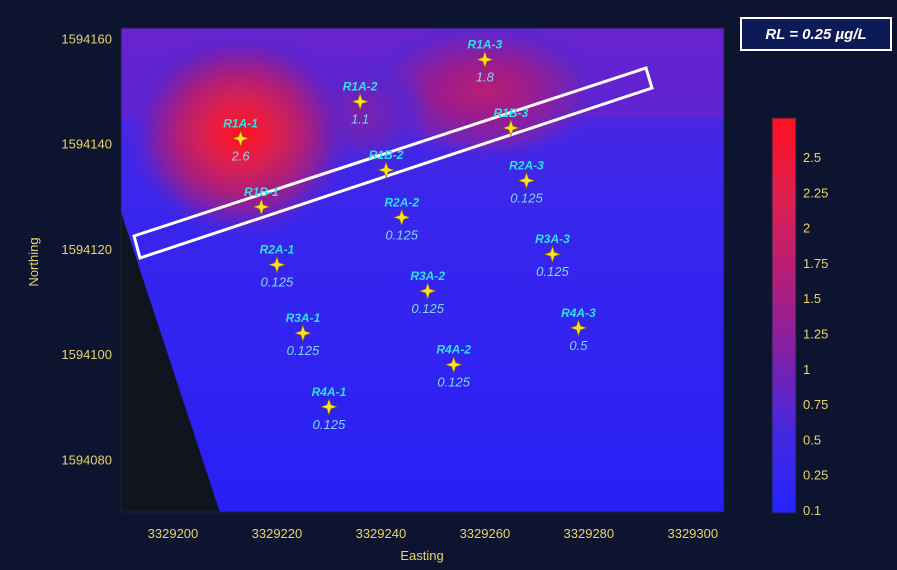 Image resolution: width=897 pixels, height=570 pixels. What do you see at coordinates (815, 334) in the screenshot?
I see `colorbar-label: 1.25` at bounding box center [815, 334].